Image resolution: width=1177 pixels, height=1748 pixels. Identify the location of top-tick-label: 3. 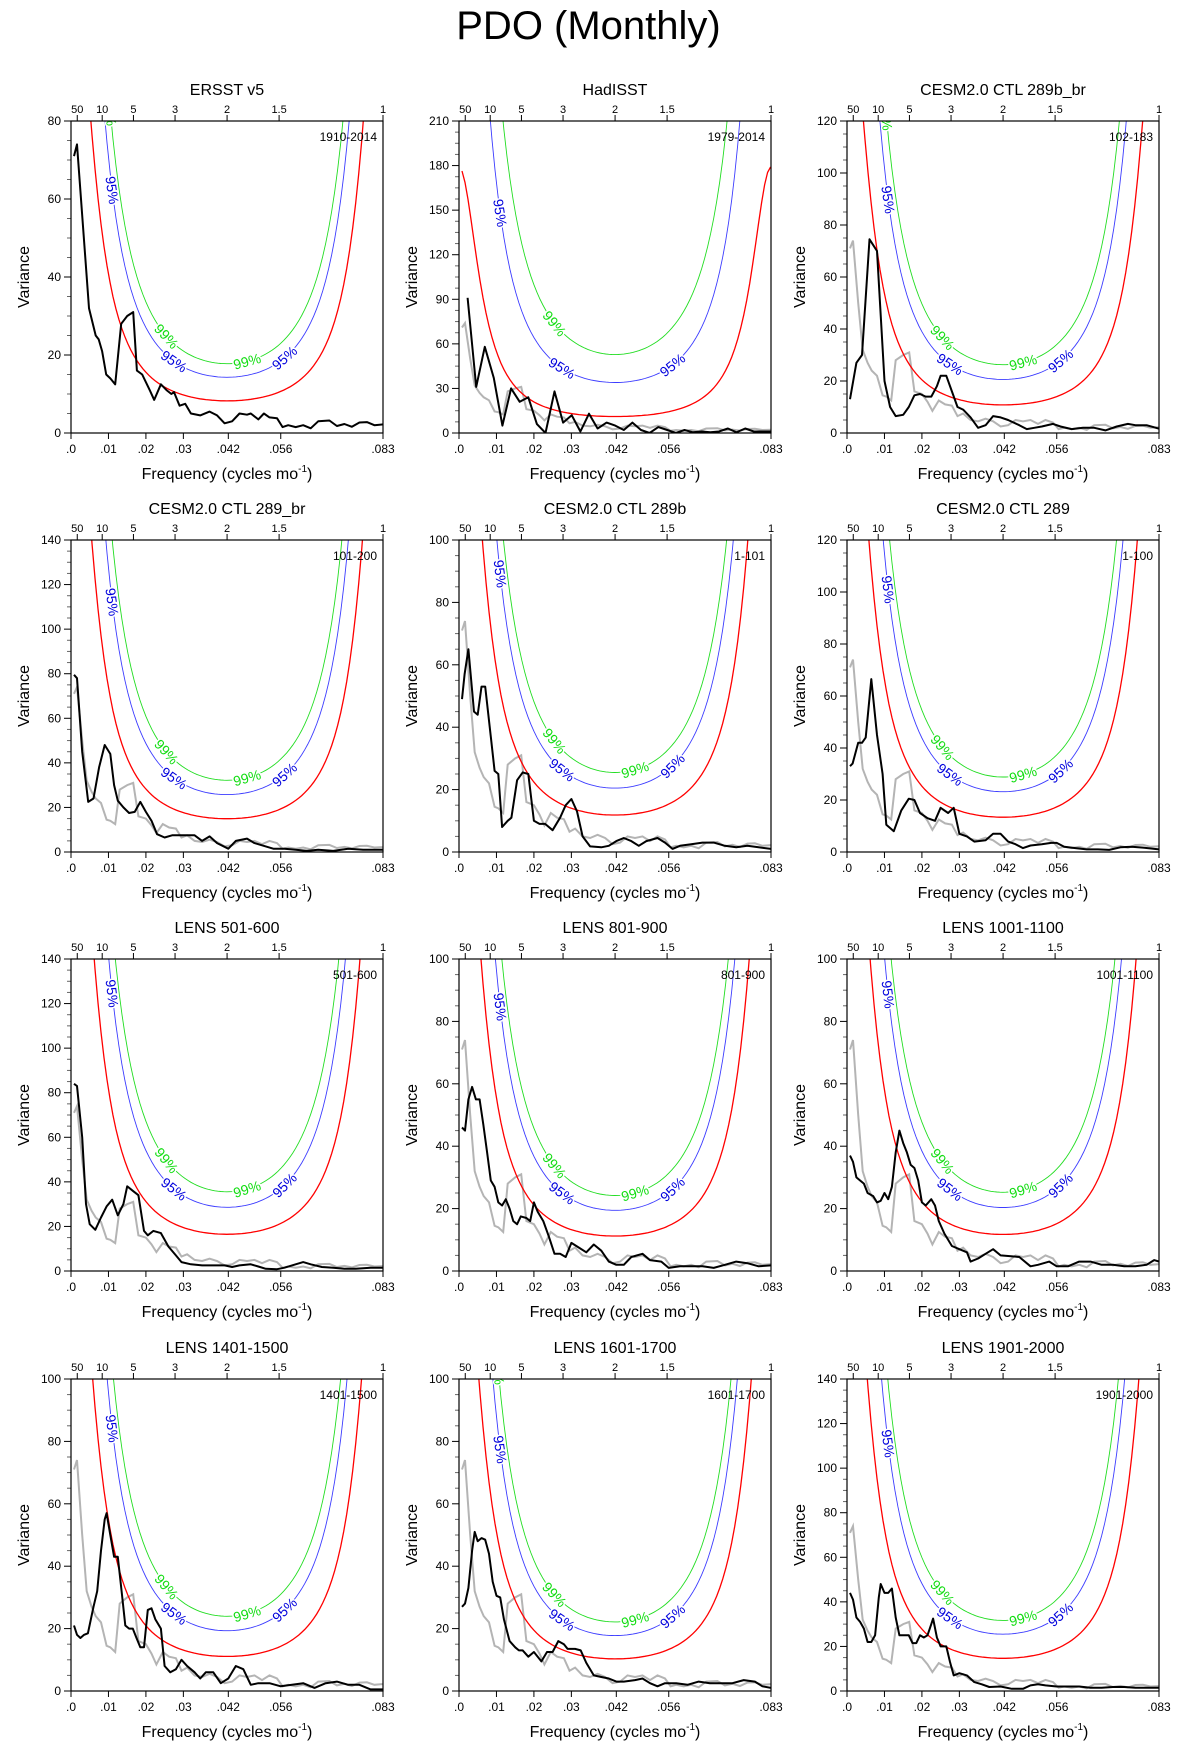
(951, 110).